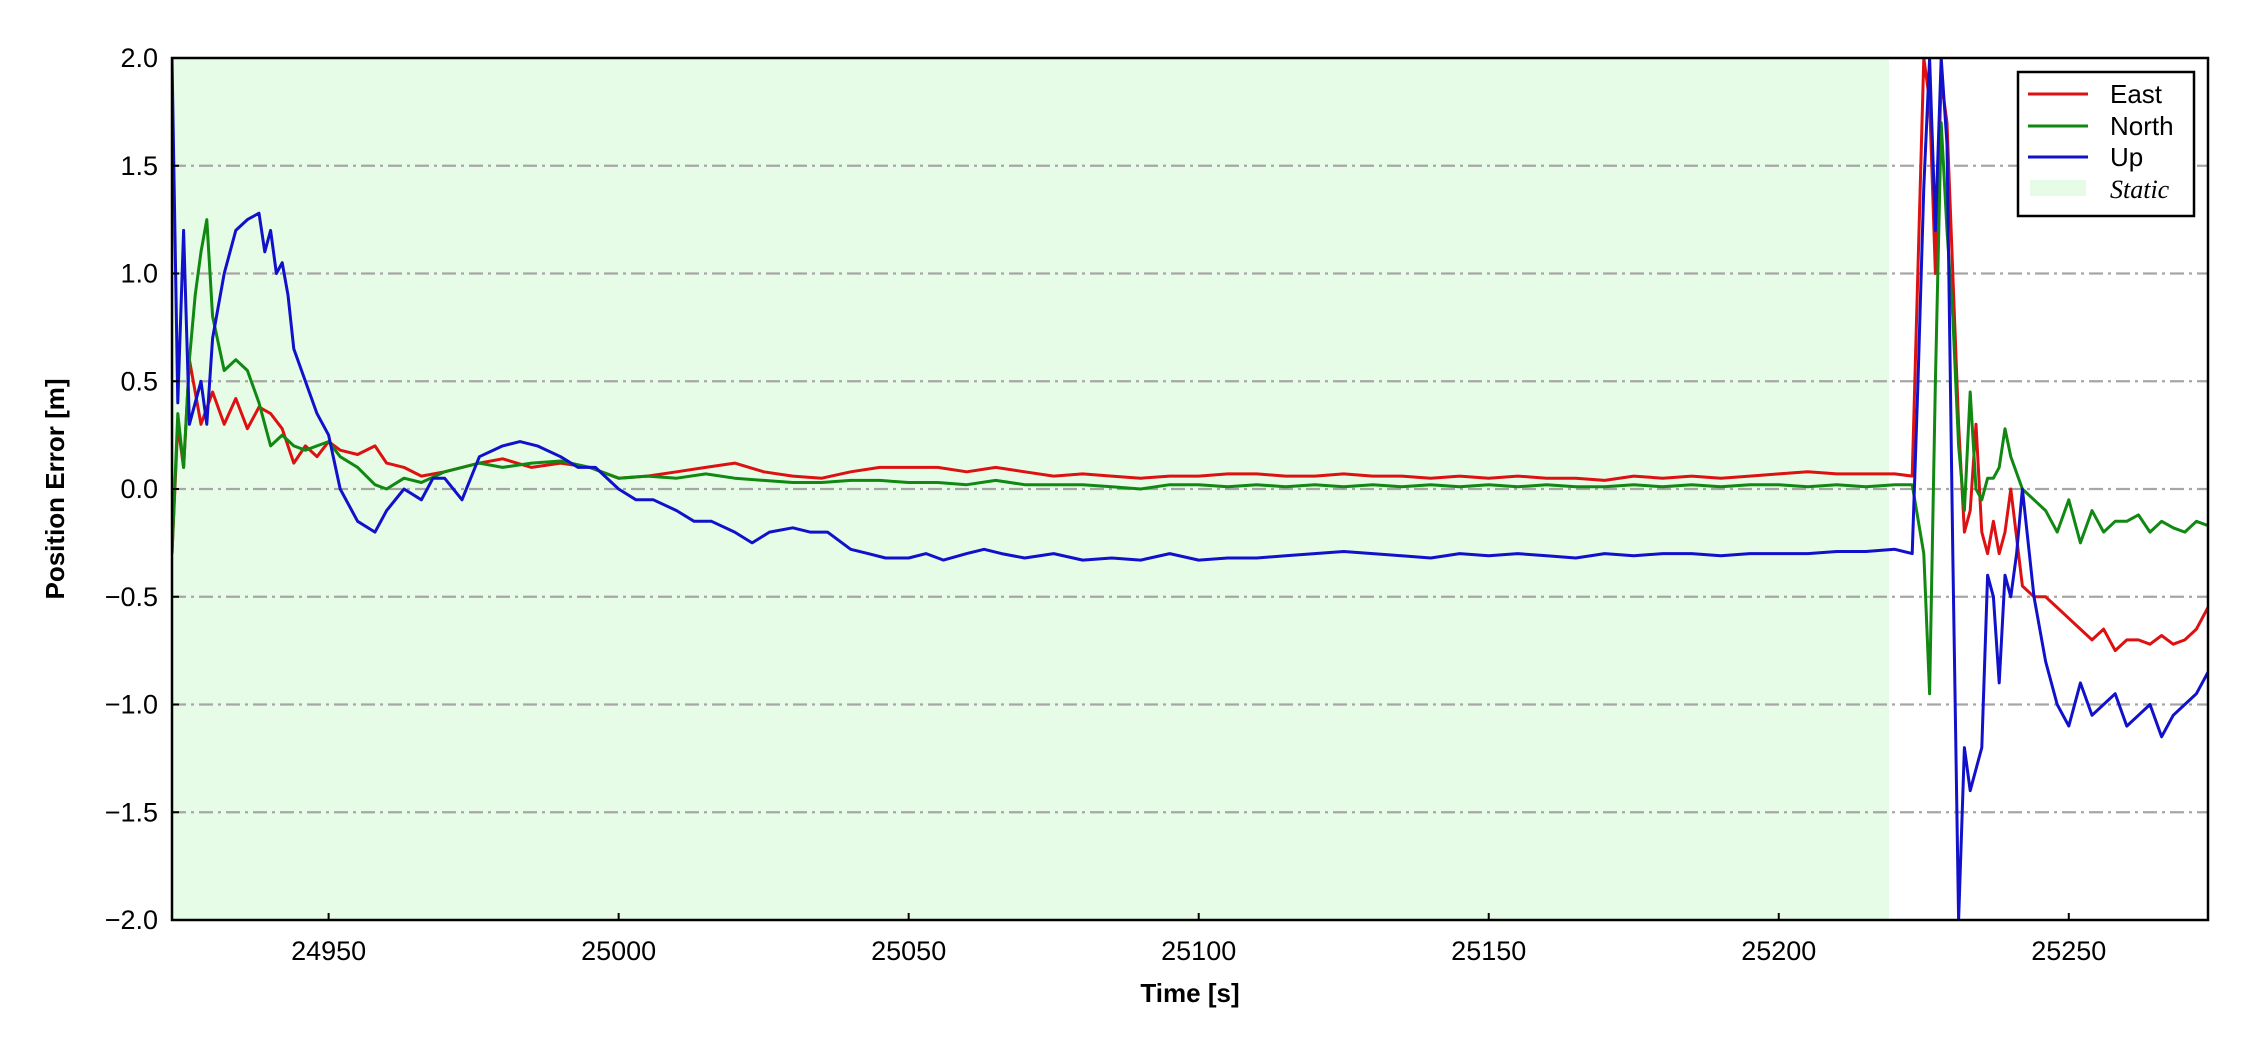  I want to click on legend-swatch-static, so click(2058, 188).